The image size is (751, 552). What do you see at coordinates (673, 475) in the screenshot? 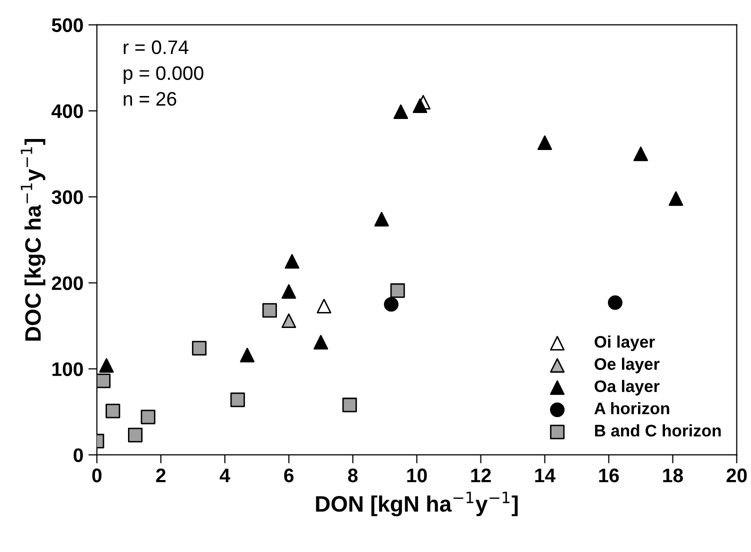
I see `x-tick-label: 18` at bounding box center [673, 475].